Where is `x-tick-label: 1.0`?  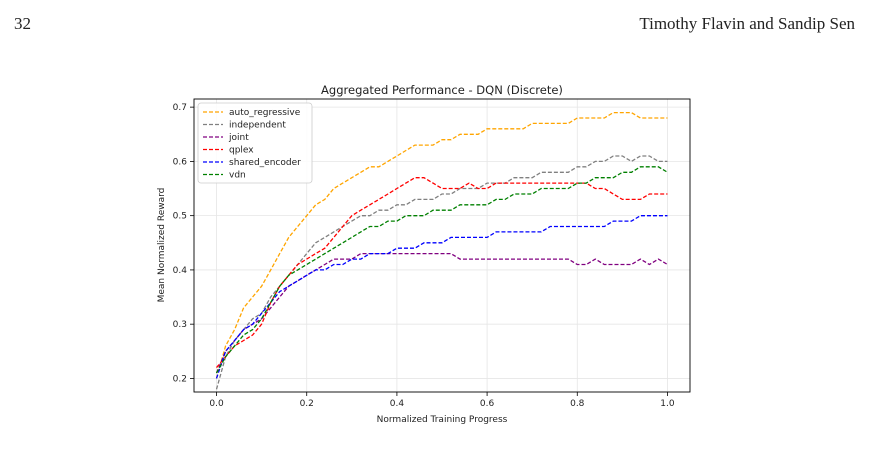
x-tick-label: 1.0 is located at coordinates (667, 404).